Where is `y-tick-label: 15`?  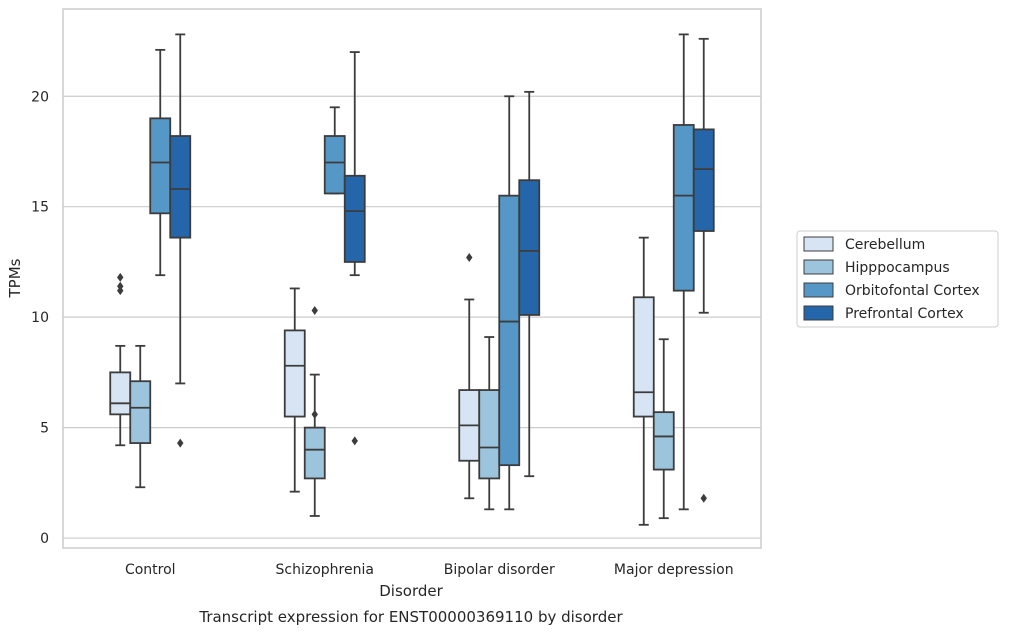
y-tick-label: 15 is located at coordinates (40, 208).